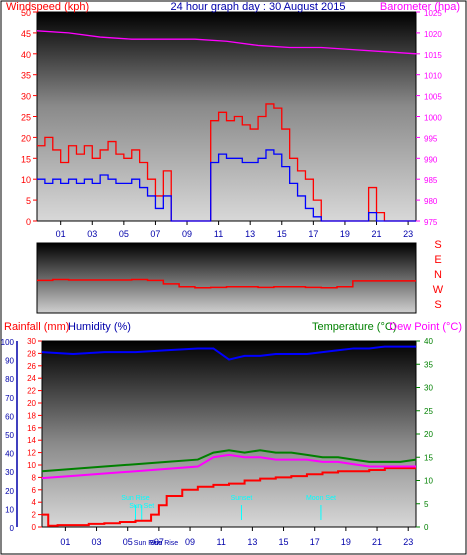  Describe the element at coordinates (31, 415) in the screenshot. I see `rain-tick-label: 18` at that location.